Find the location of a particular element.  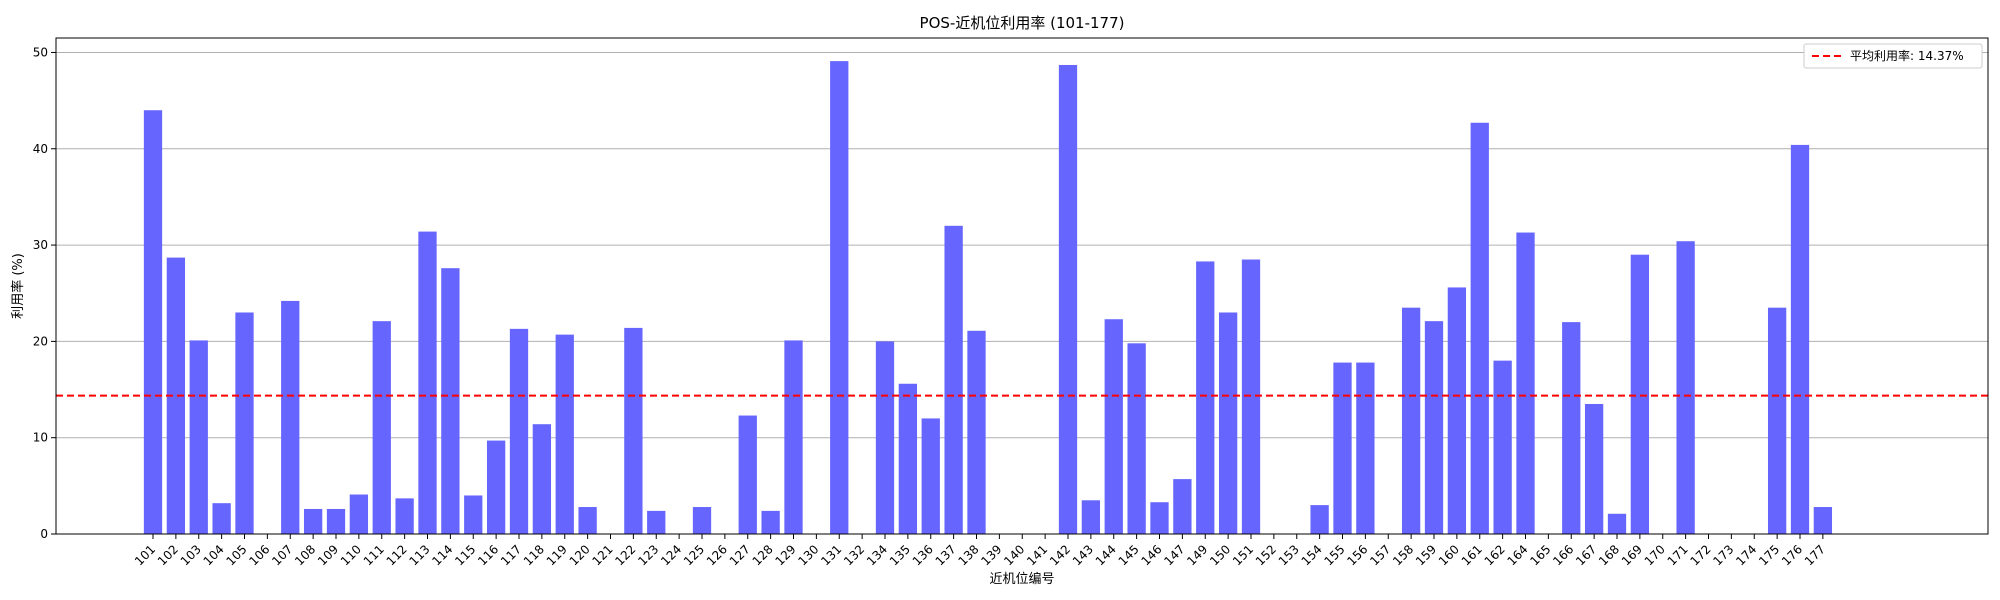

x-tick-label: 102 is located at coordinates (168, 555).